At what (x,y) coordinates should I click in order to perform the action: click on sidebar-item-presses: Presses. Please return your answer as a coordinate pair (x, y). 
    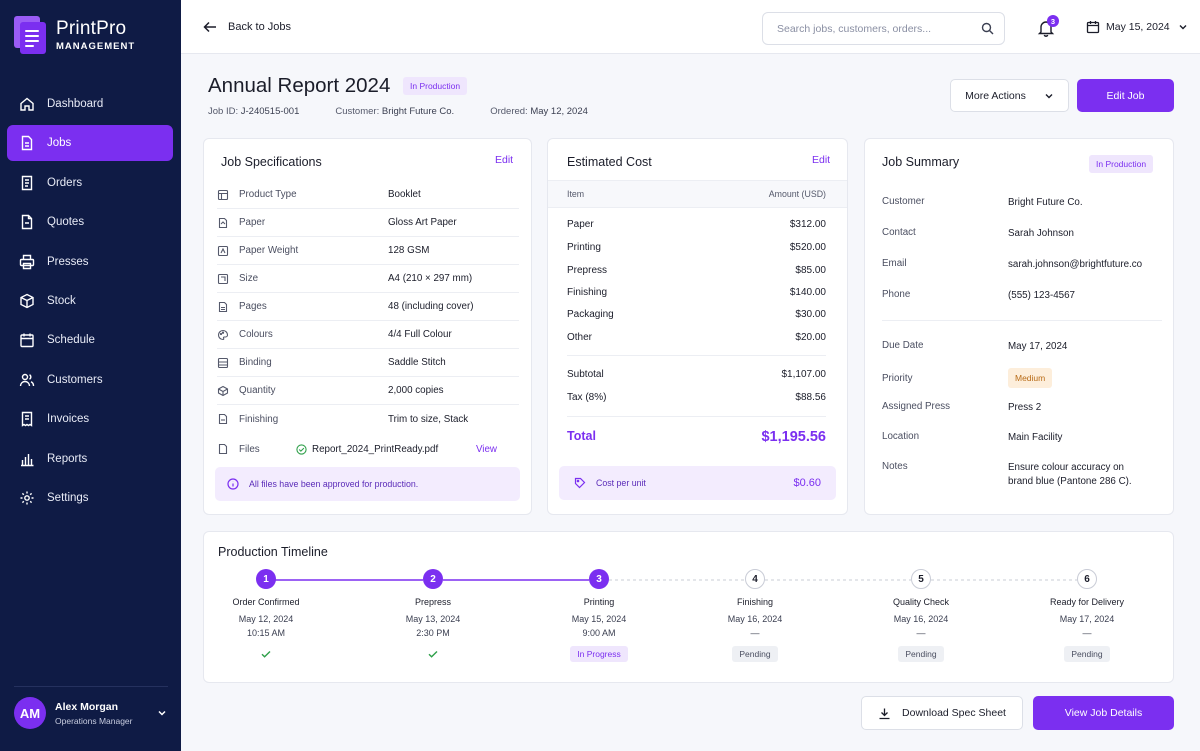
    Looking at the image, I should click on (90, 262).